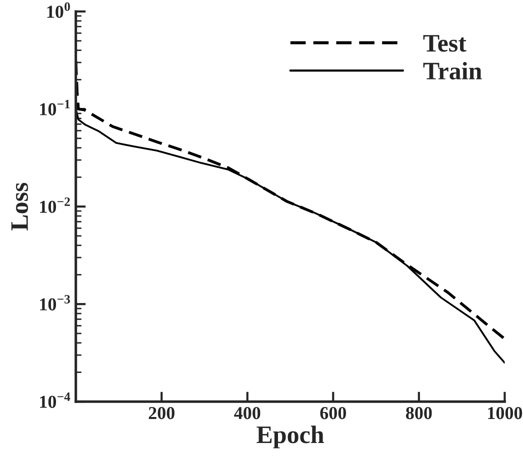  What do you see at coordinates (290, 437) in the screenshot?
I see `x-axis-title: Epoch` at bounding box center [290, 437].